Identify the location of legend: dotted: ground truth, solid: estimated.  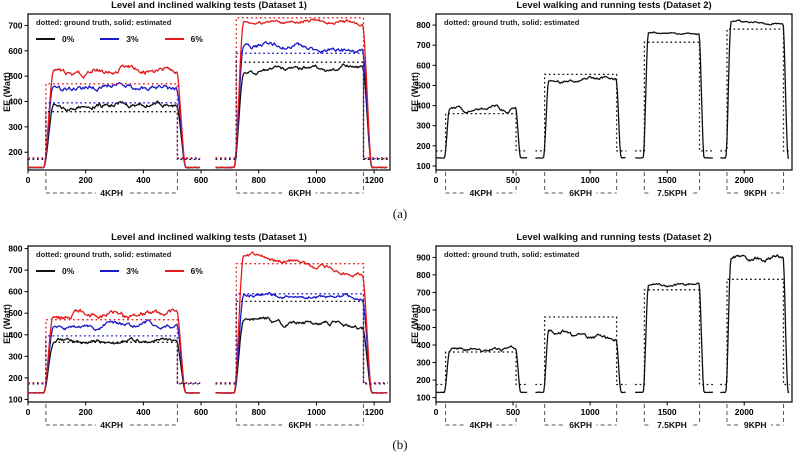
(511, 26).